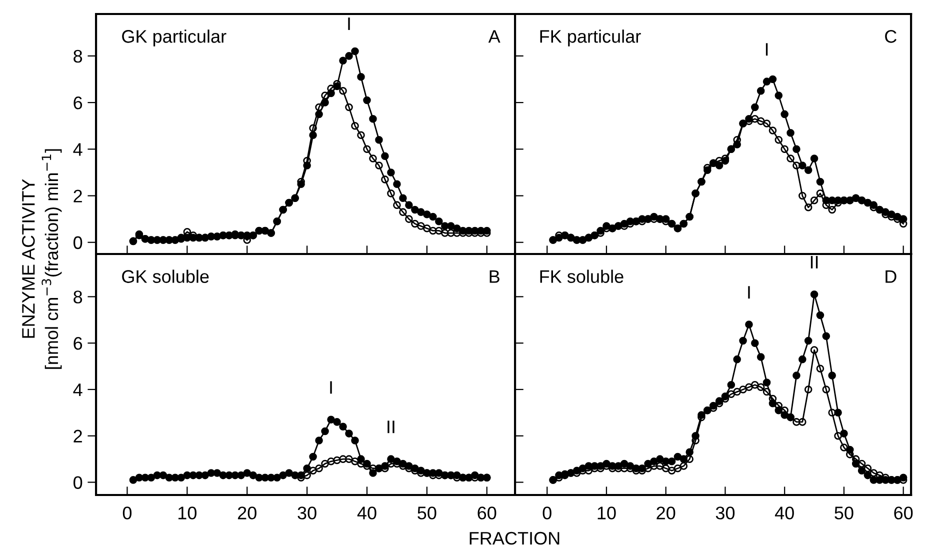 This screenshot has height=551, width=927. What do you see at coordinates (42, 259) in the screenshot?
I see `y-axis-title: ENZYME ACTIVITY [nmol cm$^{−3}$(fraction) min$^{−1}$]` at bounding box center [42, 259].